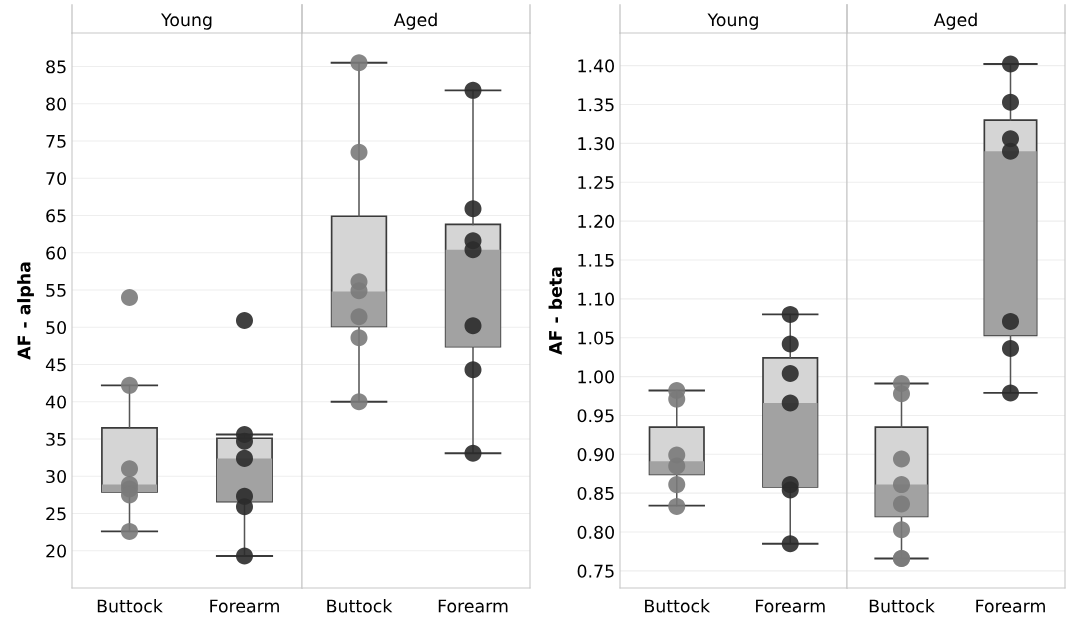 This screenshot has width=1067, height=618. I want to click on y-tick-label: 1.15, so click(596, 260).